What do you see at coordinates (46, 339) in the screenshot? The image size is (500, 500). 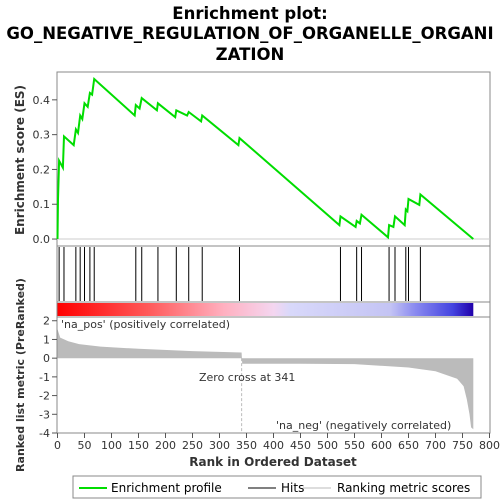 I see `metric-y-tick-label: 1` at bounding box center [46, 339].